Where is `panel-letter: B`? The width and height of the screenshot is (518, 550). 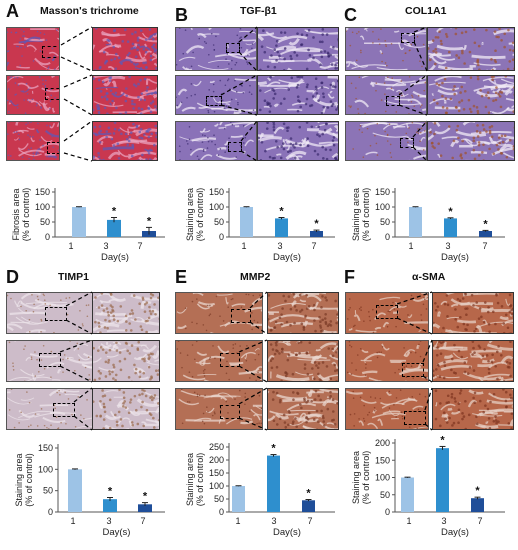 panel-letter: B is located at coordinates (181, 15).